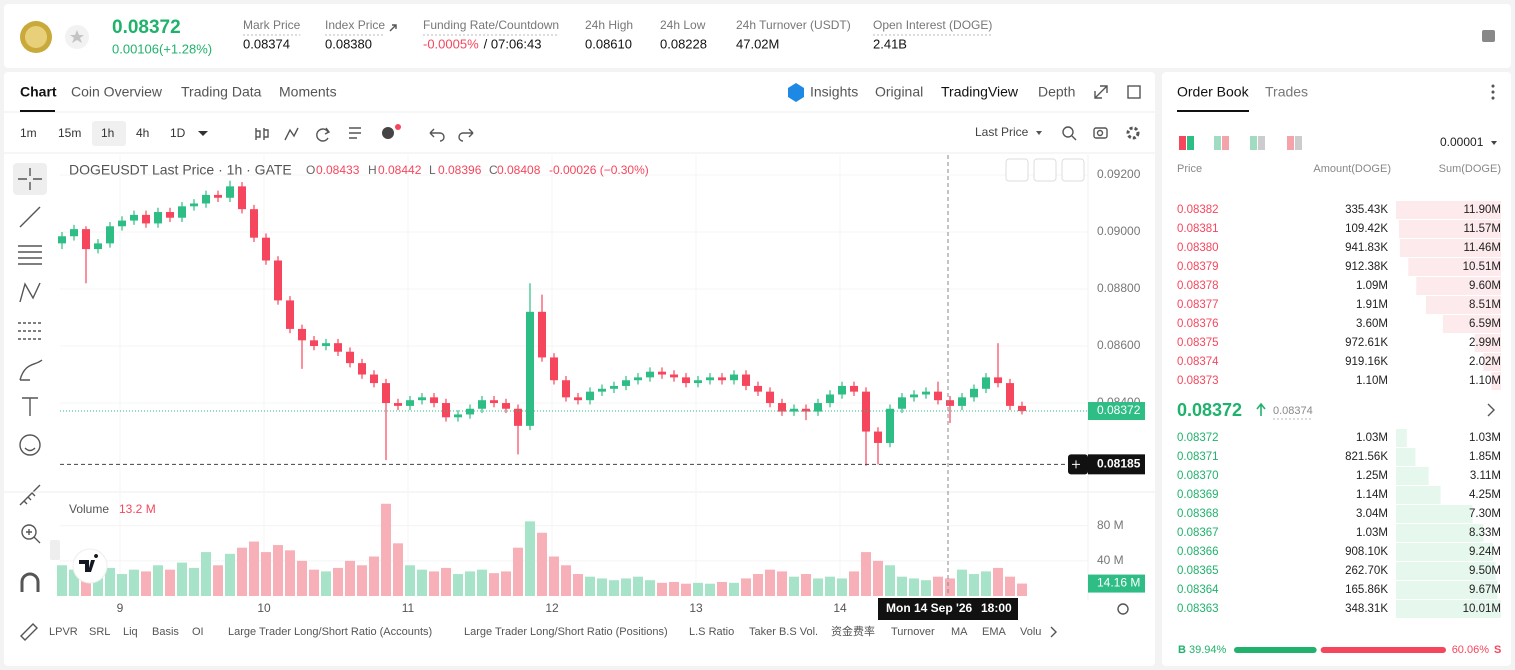  I want to click on redo-icon, so click(466, 135).